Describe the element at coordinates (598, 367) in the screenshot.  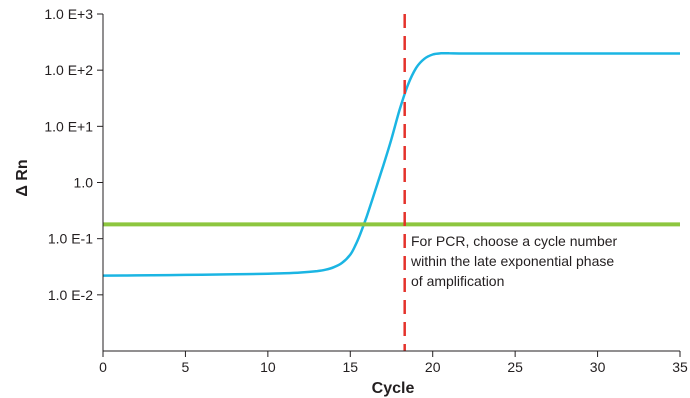
I see `x-tick-label: 30` at that location.